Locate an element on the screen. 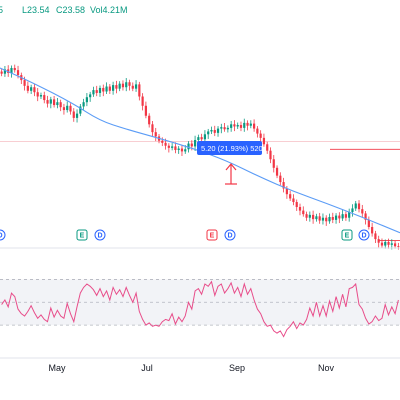 Image resolution: width=400 pixels, height=400 pixels. time-axis-label: Nov is located at coordinates (326, 368).